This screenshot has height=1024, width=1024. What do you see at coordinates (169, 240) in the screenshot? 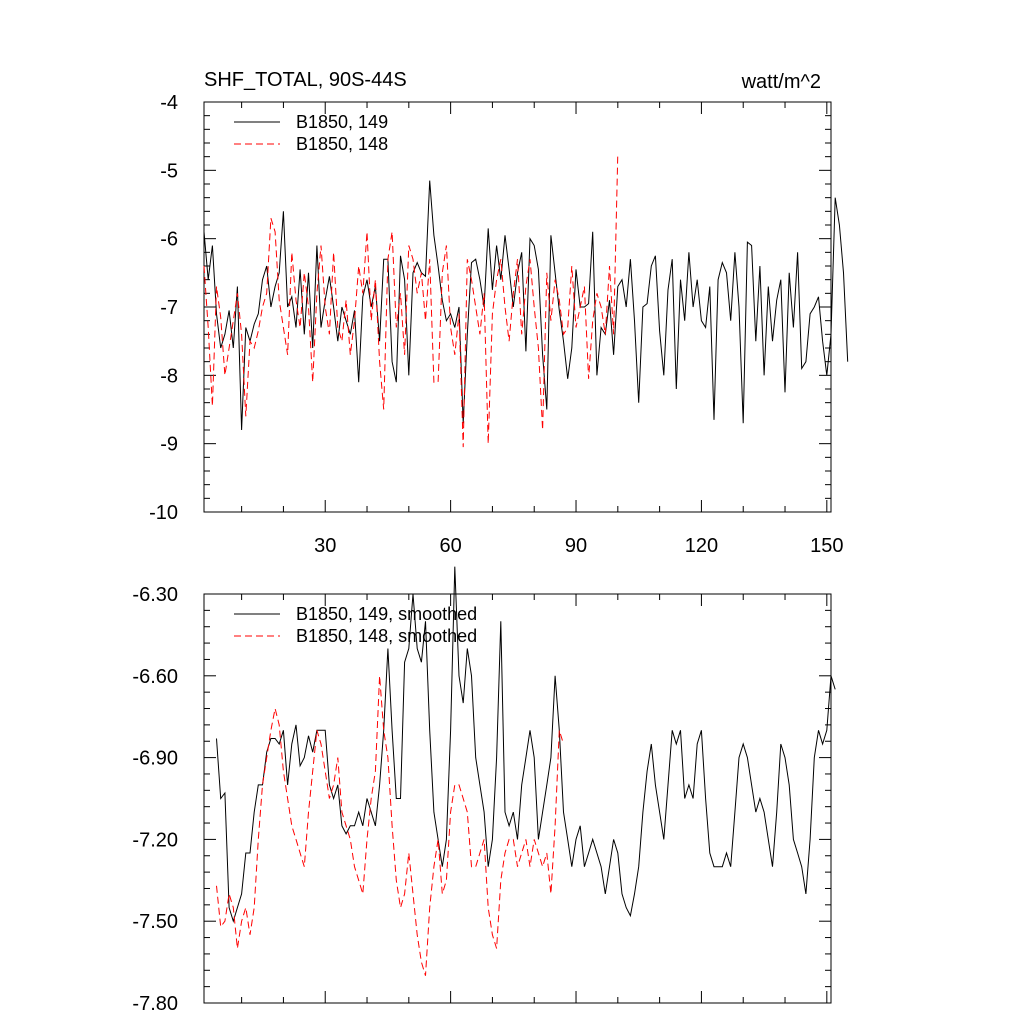
I see `y-tick-label: -6` at bounding box center [169, 240].